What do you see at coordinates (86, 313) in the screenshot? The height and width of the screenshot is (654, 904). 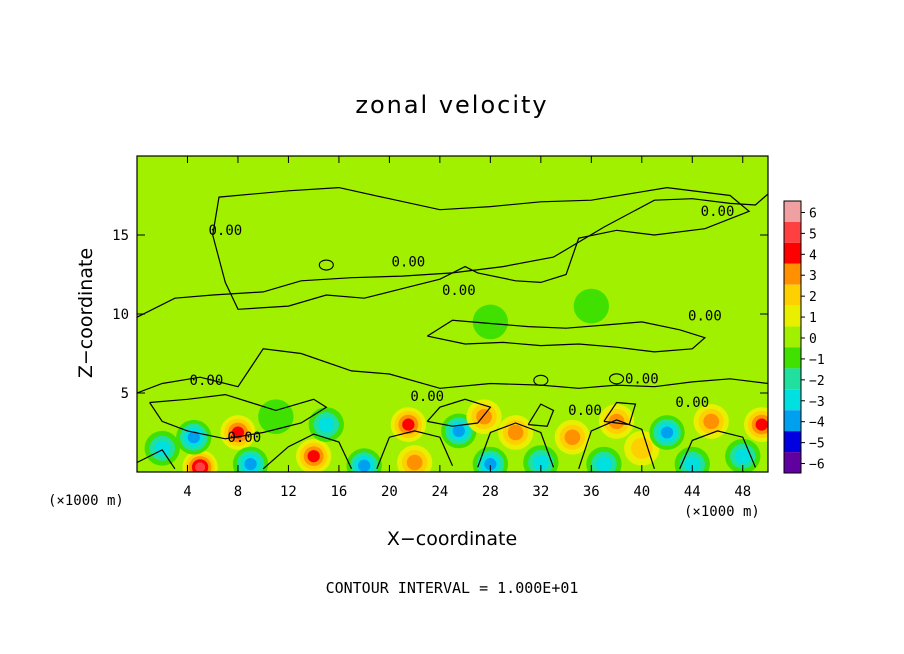 I see `y-axis-label: Z−coordinate` at bounding box center [86, 313].